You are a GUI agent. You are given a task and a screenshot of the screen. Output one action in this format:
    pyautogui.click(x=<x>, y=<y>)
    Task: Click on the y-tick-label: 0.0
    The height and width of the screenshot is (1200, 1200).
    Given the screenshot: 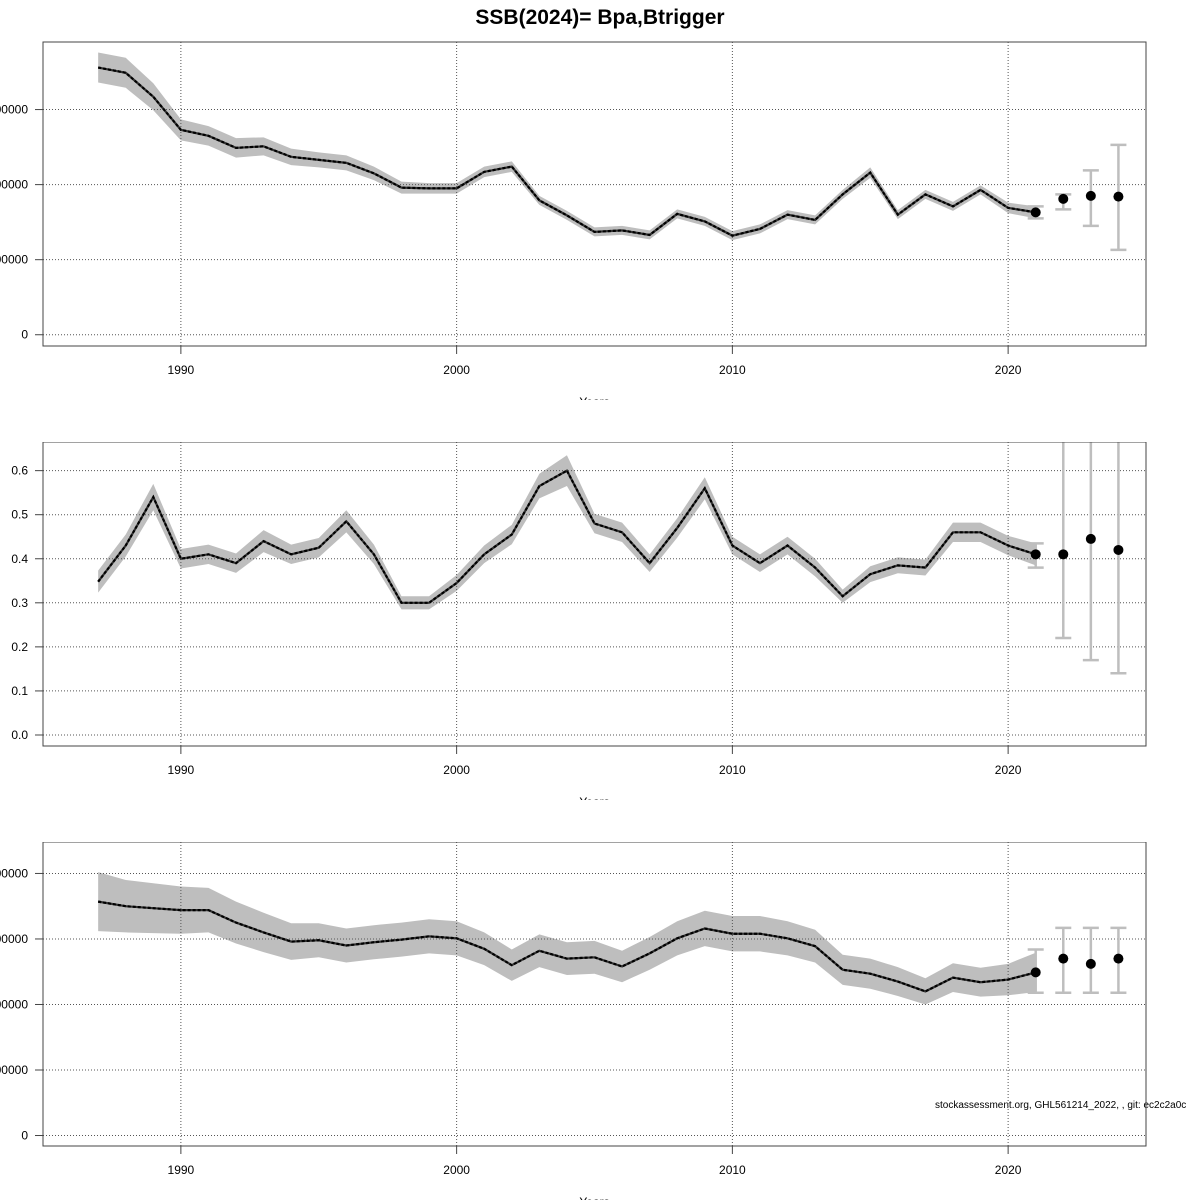 What is the action you would take?
    pyautogui.click(x=19, y=735)
    